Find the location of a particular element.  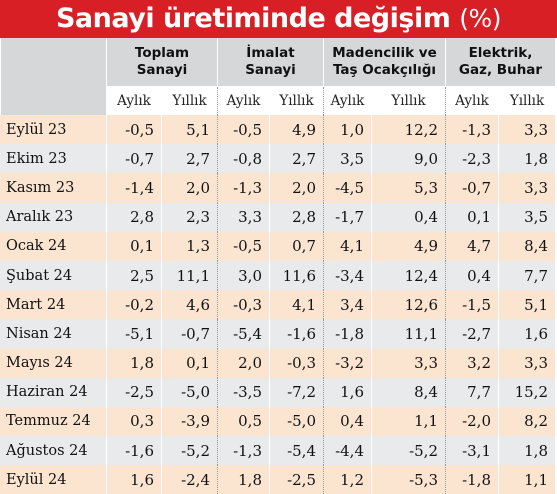

table-cell: -1,5 is located at coordinates (471, 305).